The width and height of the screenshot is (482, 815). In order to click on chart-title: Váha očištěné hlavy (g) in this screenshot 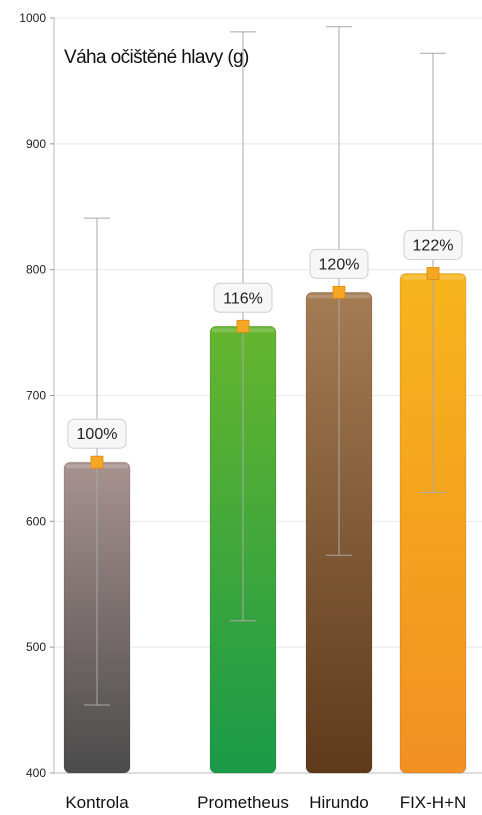, I will do `click(156, 57)`.